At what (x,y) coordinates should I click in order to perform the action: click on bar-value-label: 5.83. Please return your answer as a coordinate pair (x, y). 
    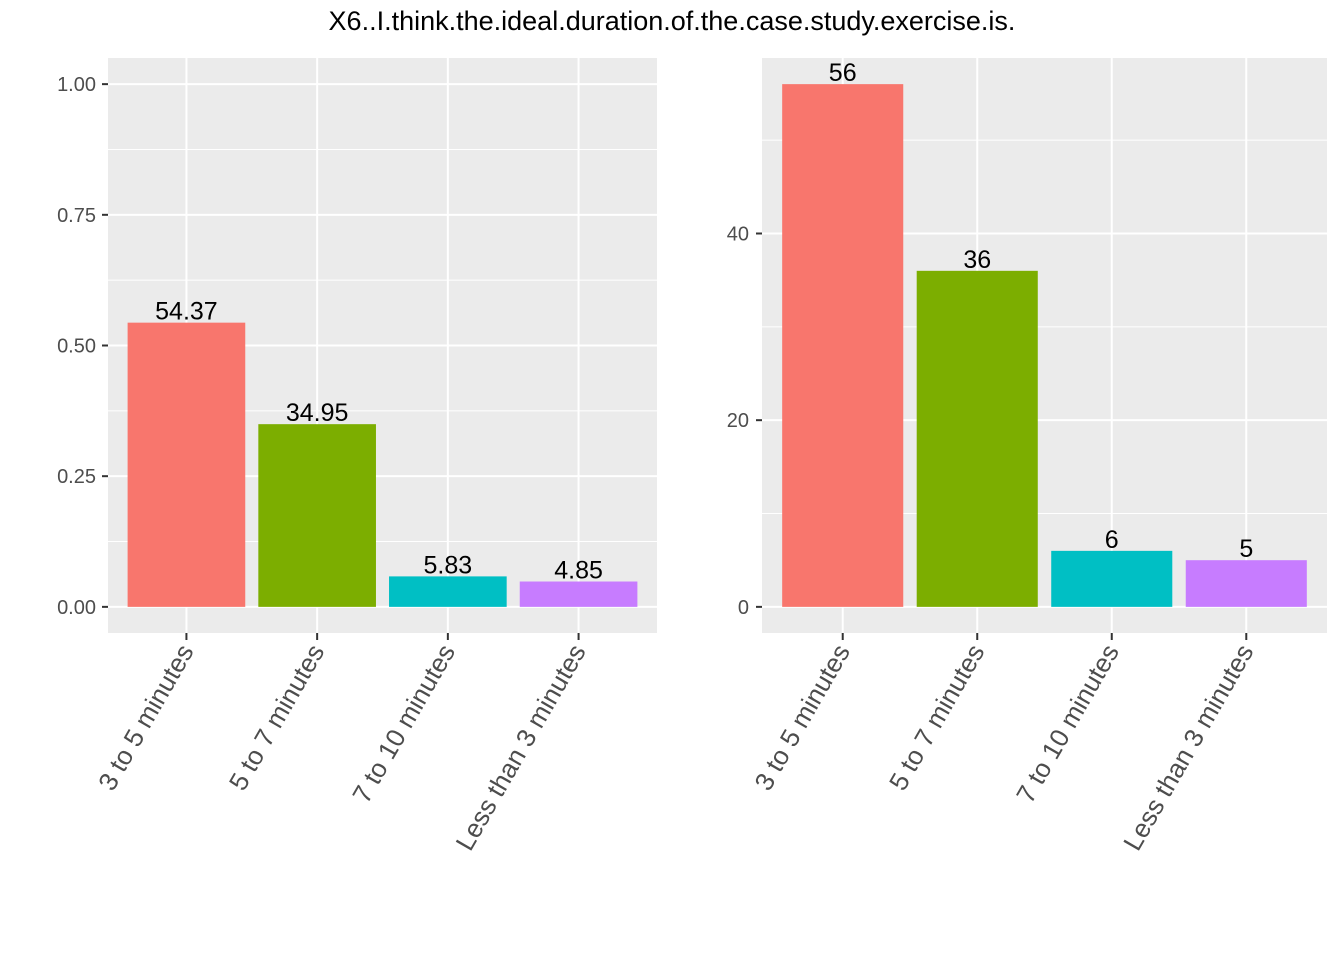
    Looking at the image, I should click on (448, 565).